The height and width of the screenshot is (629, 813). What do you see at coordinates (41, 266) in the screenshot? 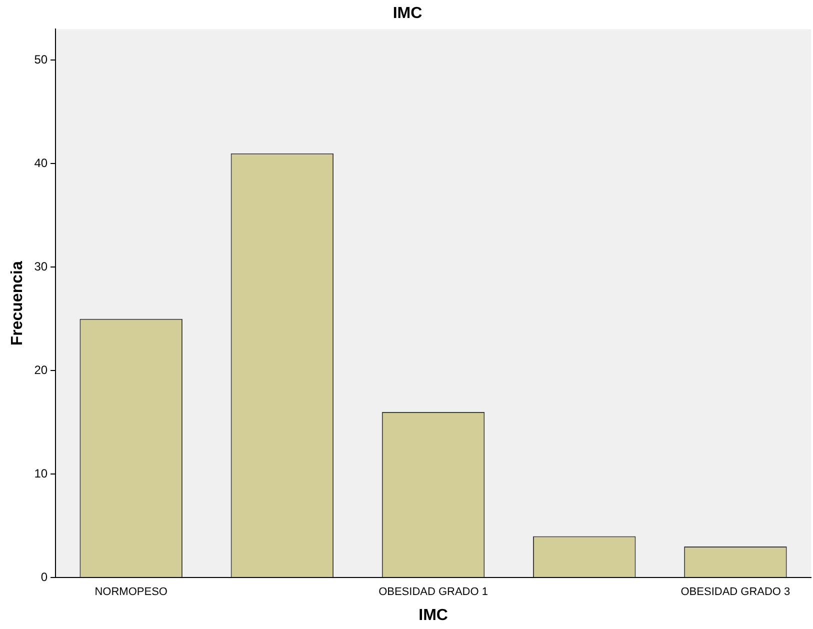
I see `y-tick-label: 30` at bounding box center [41, 266].